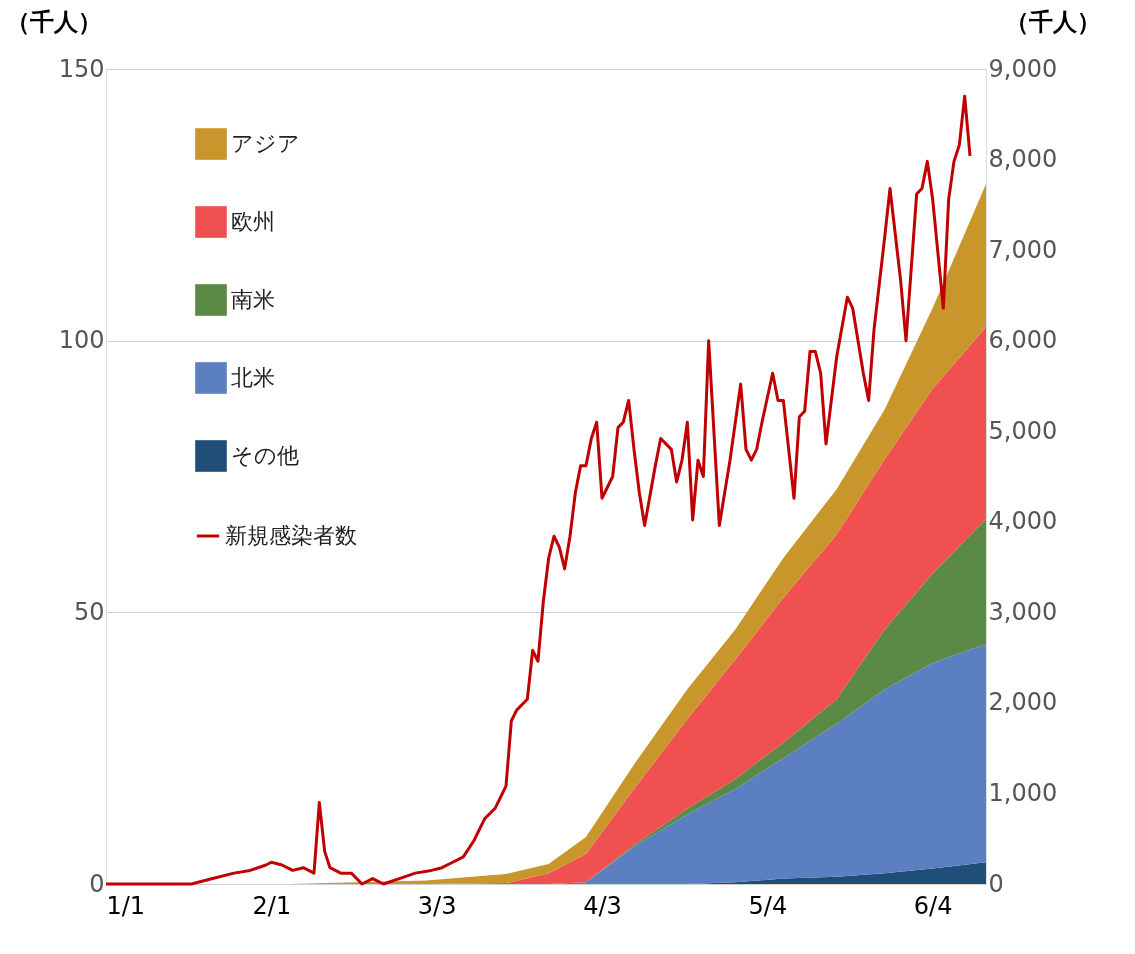 The width and height of the screenshot is (1135, 954). Describe the element at coordinates (1052, 21) in the screenshot. I see `y2-axis-title: （千人）` at that location.